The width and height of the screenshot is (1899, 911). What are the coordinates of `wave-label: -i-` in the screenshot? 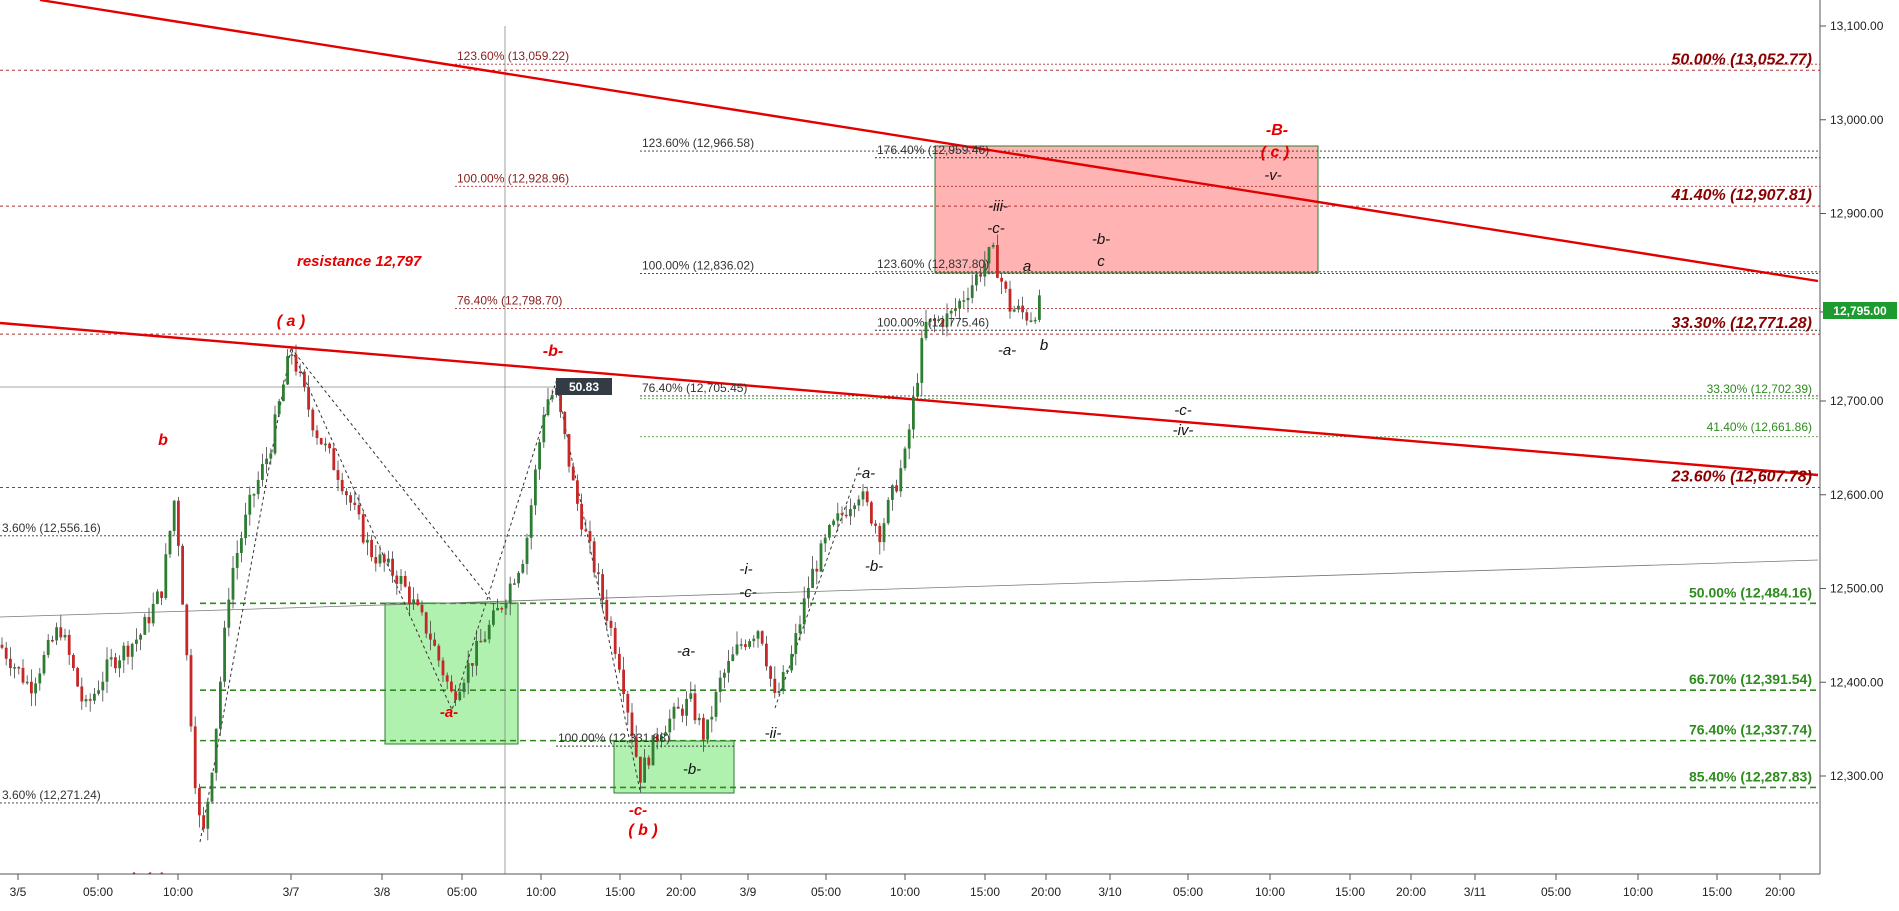 It's located at (745, 569).